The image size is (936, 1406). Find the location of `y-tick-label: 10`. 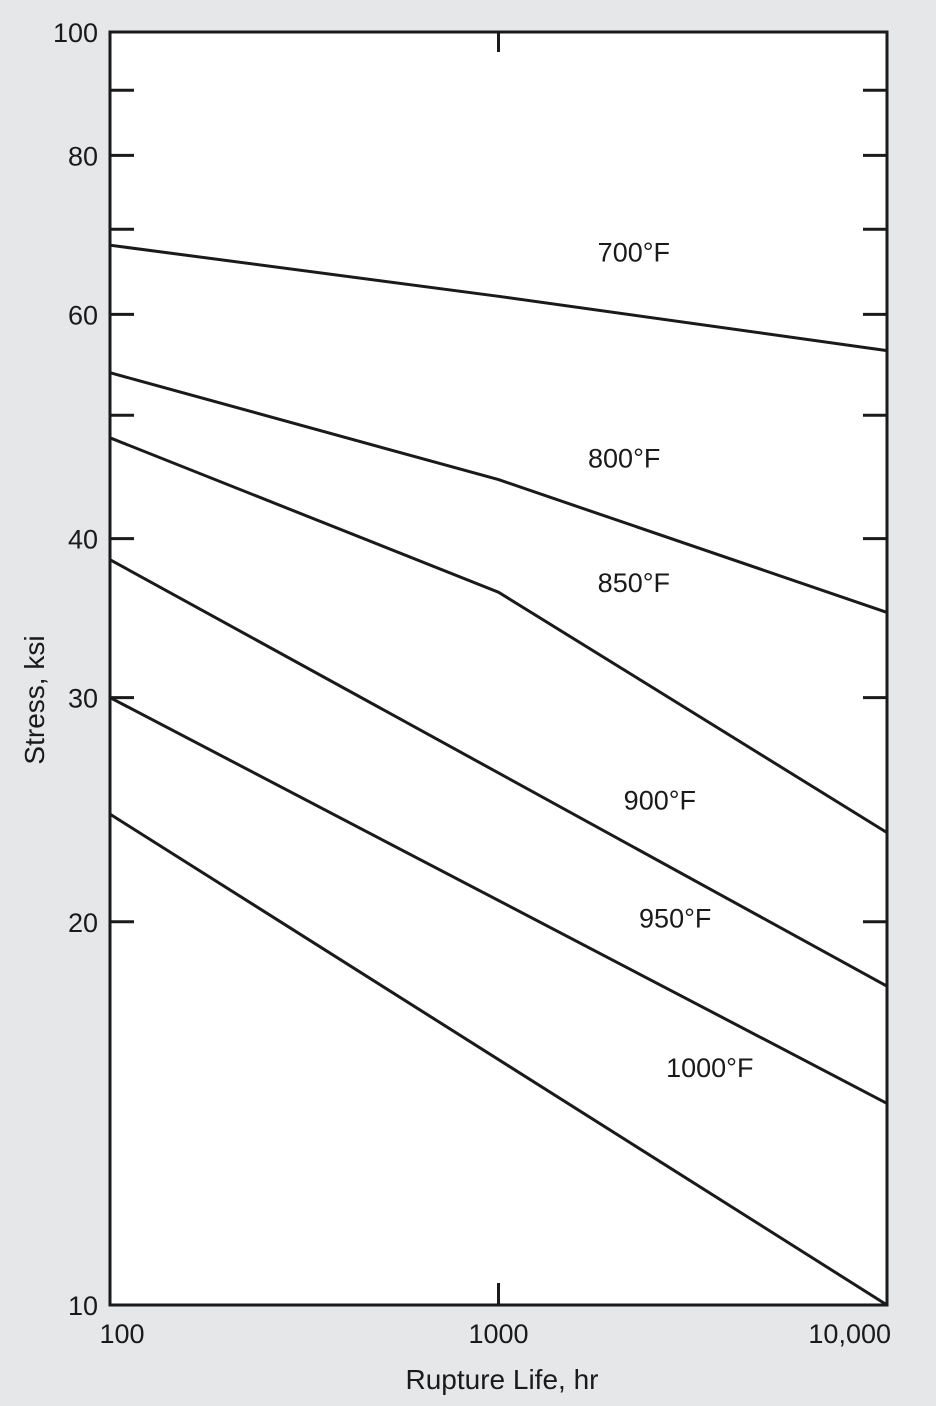

y-tick-label: 10 is located at coordinates (83, 1306).